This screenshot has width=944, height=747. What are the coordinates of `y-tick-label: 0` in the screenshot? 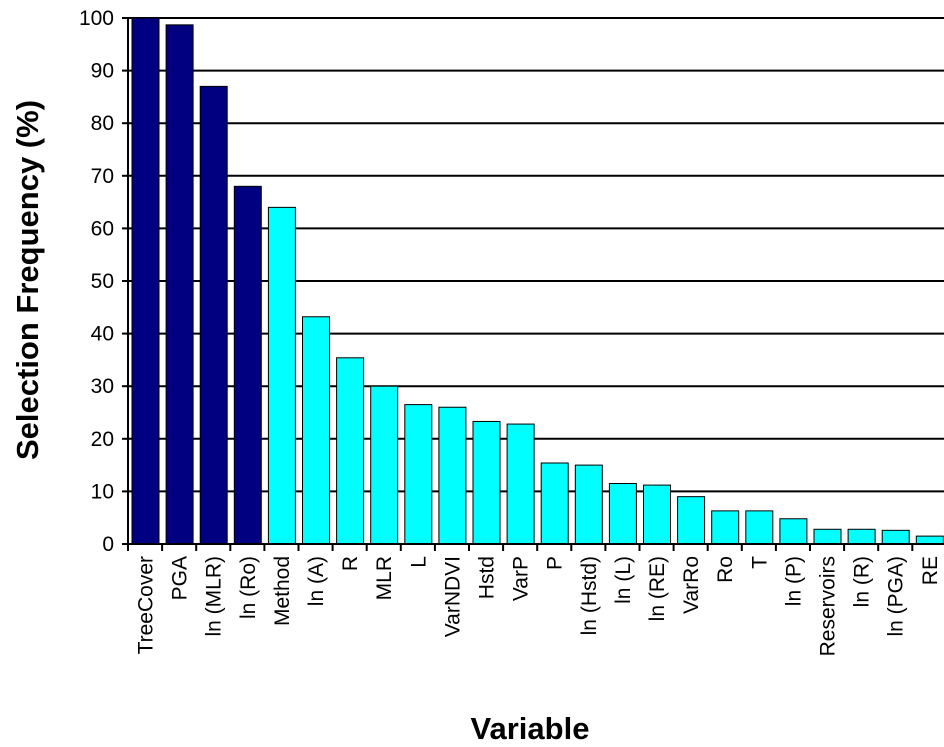 It's located at (108, 544).